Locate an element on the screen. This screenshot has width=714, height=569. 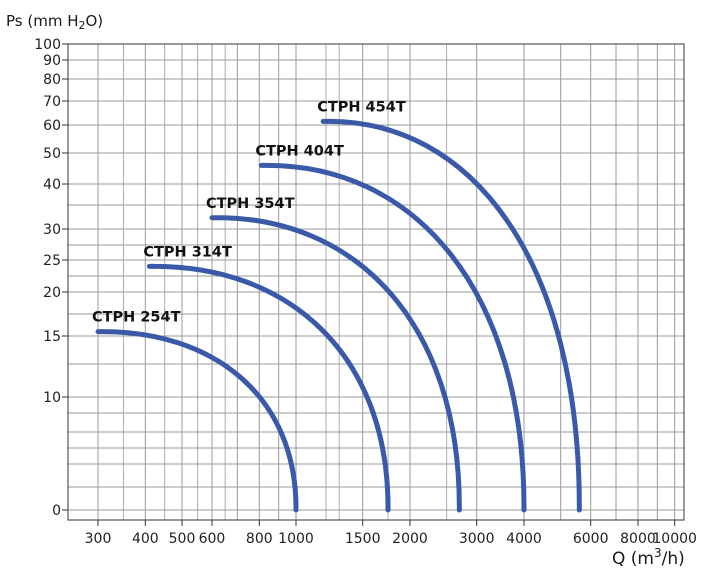
y-axis-label-suffix: O) is located at coordinates (94, 21).